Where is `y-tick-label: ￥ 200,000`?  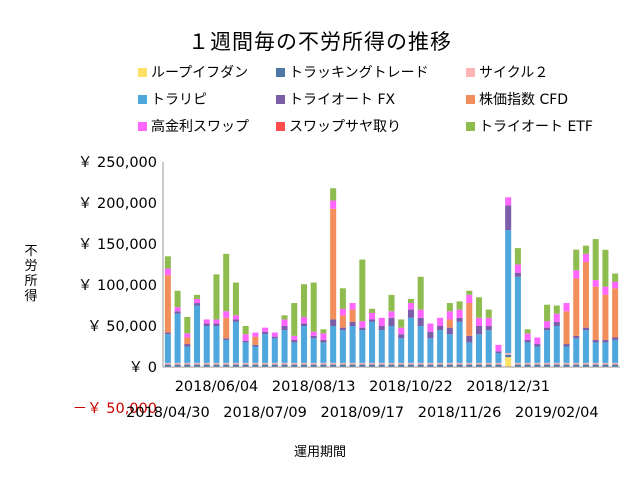 y-tick-label: ￥ 200,000 is located at coordinates (117, 204).